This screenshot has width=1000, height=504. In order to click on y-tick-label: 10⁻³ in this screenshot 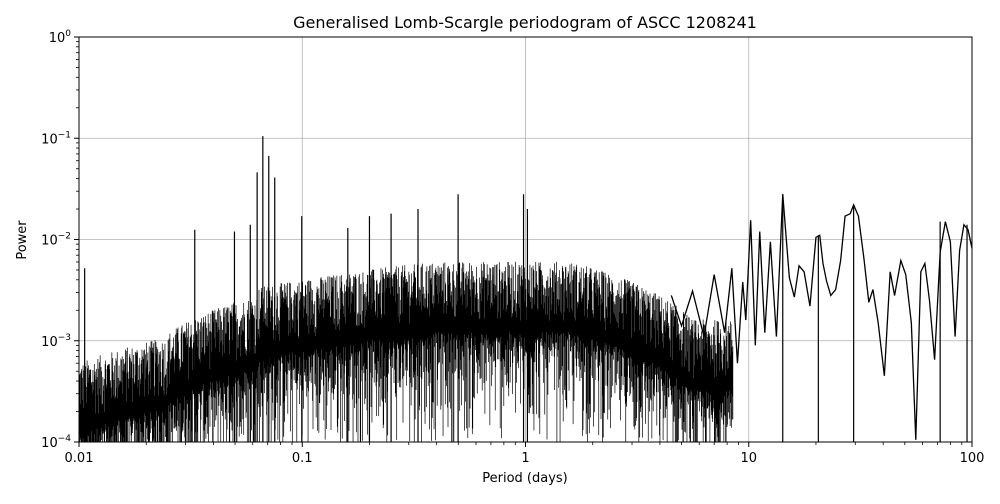, I will do `click(56, 341)`.